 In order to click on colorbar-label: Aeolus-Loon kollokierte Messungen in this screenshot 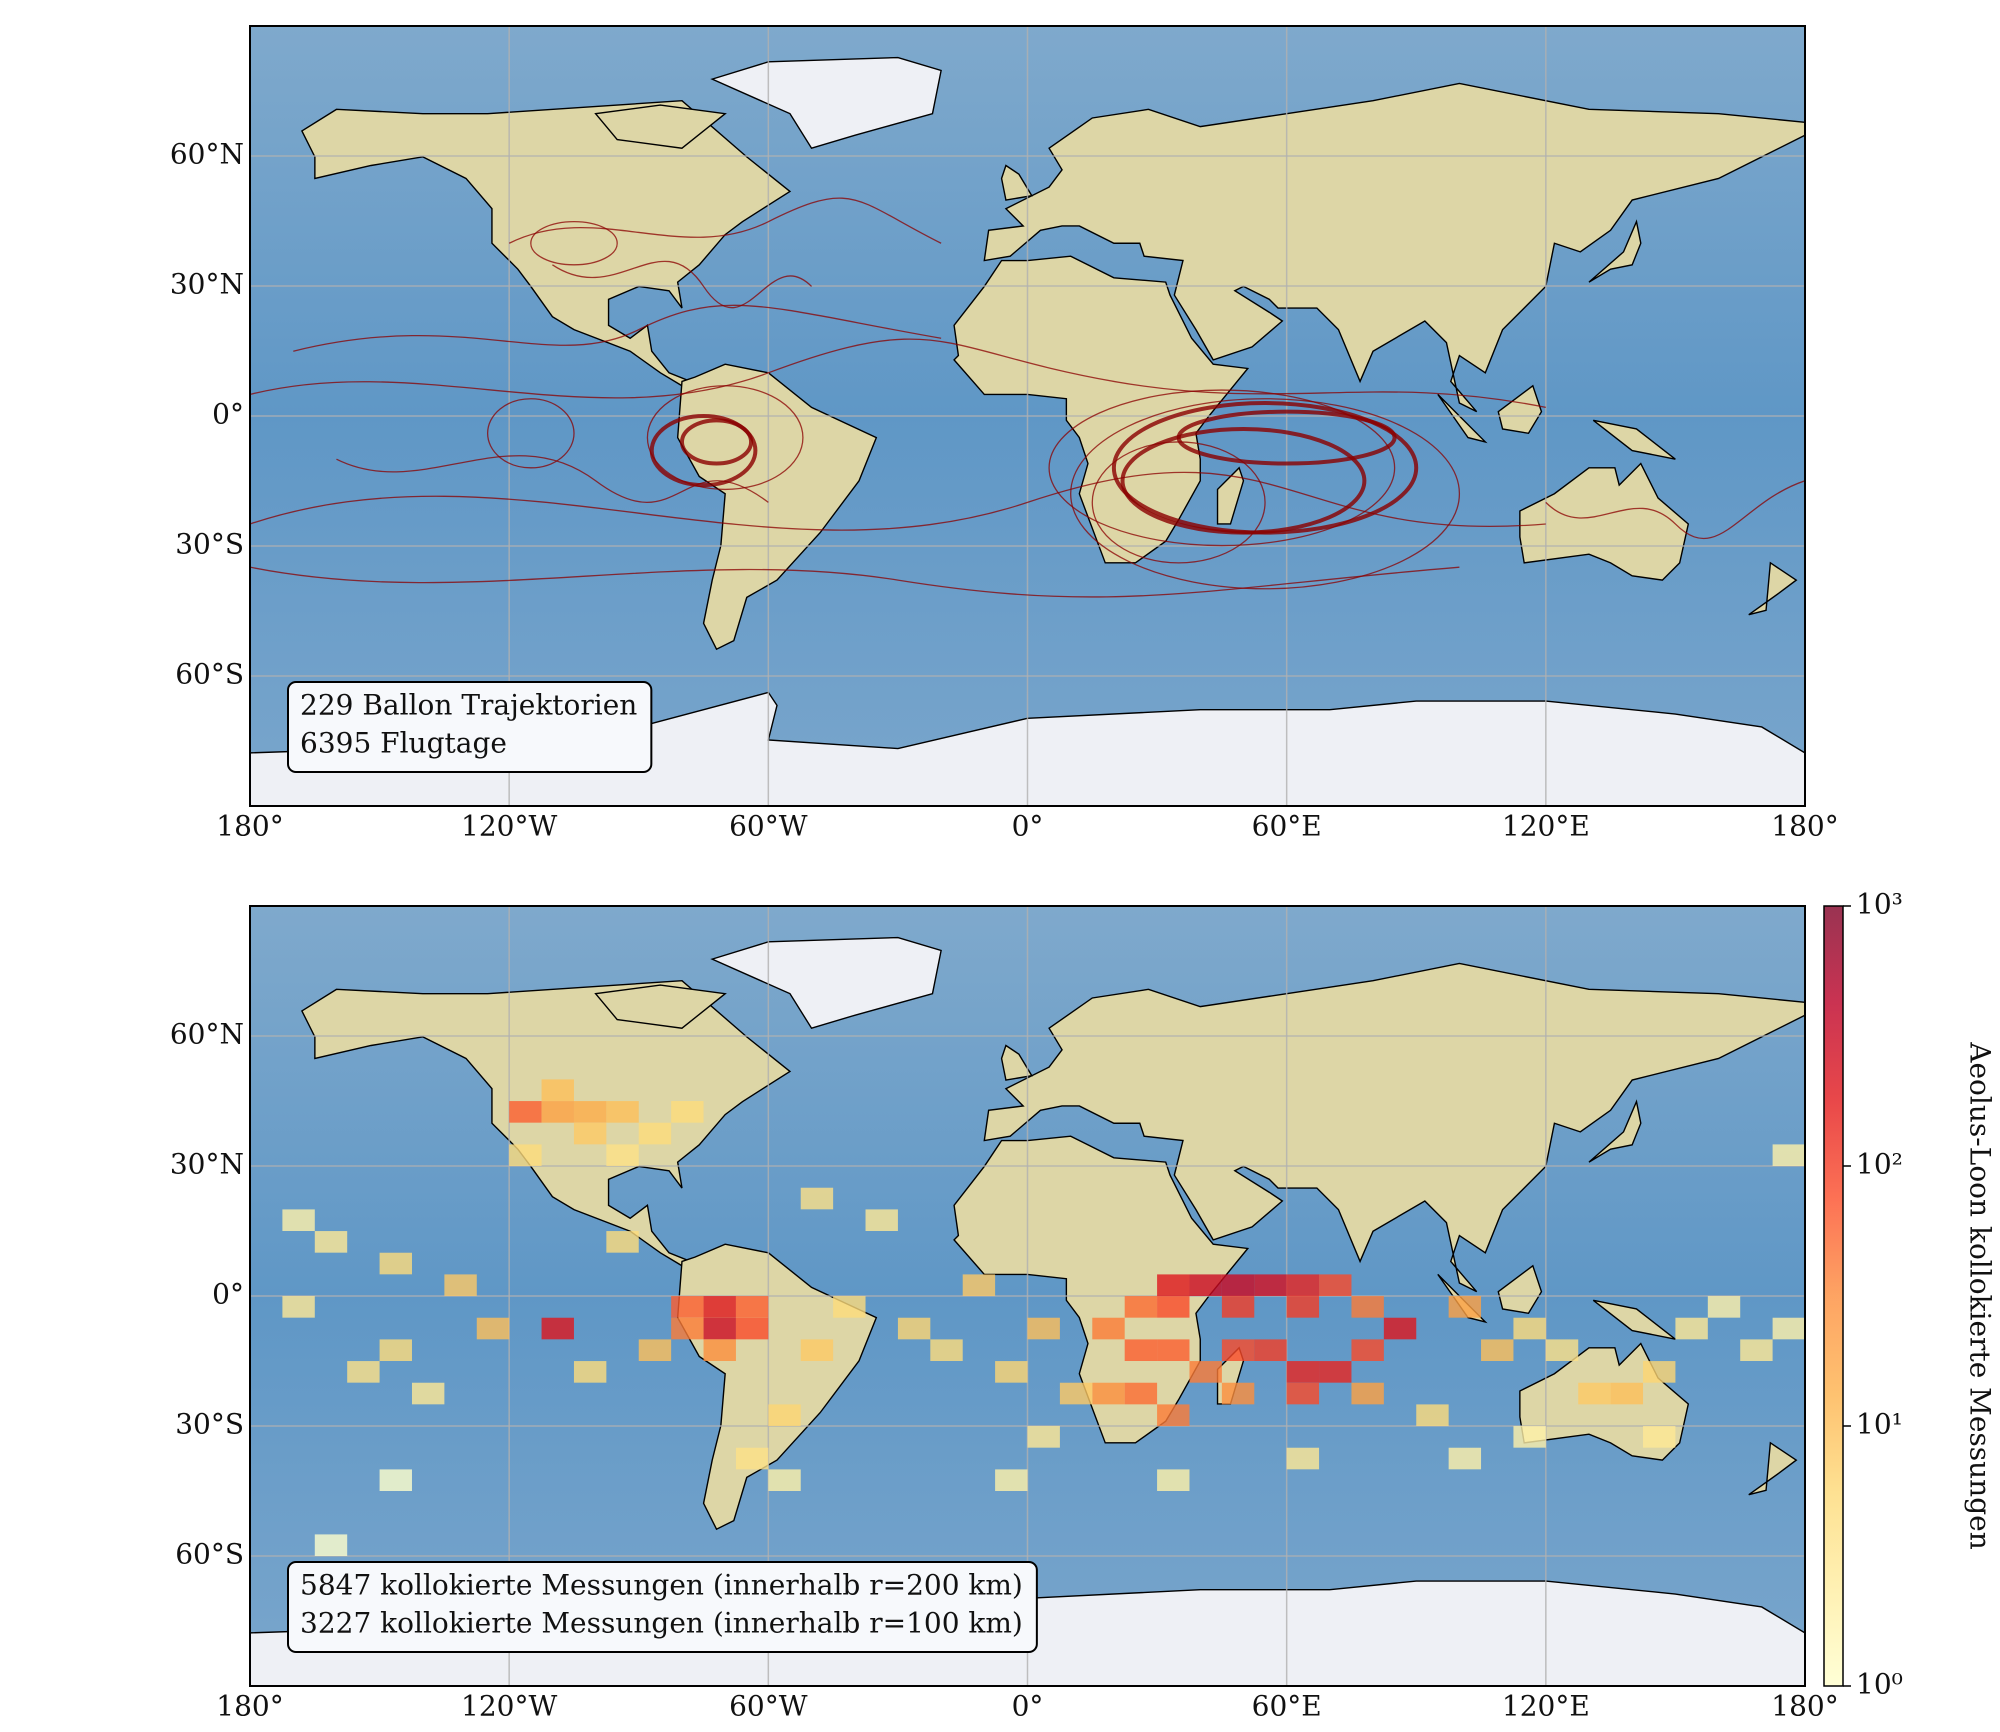, I will do `click(1980, 1295)`.